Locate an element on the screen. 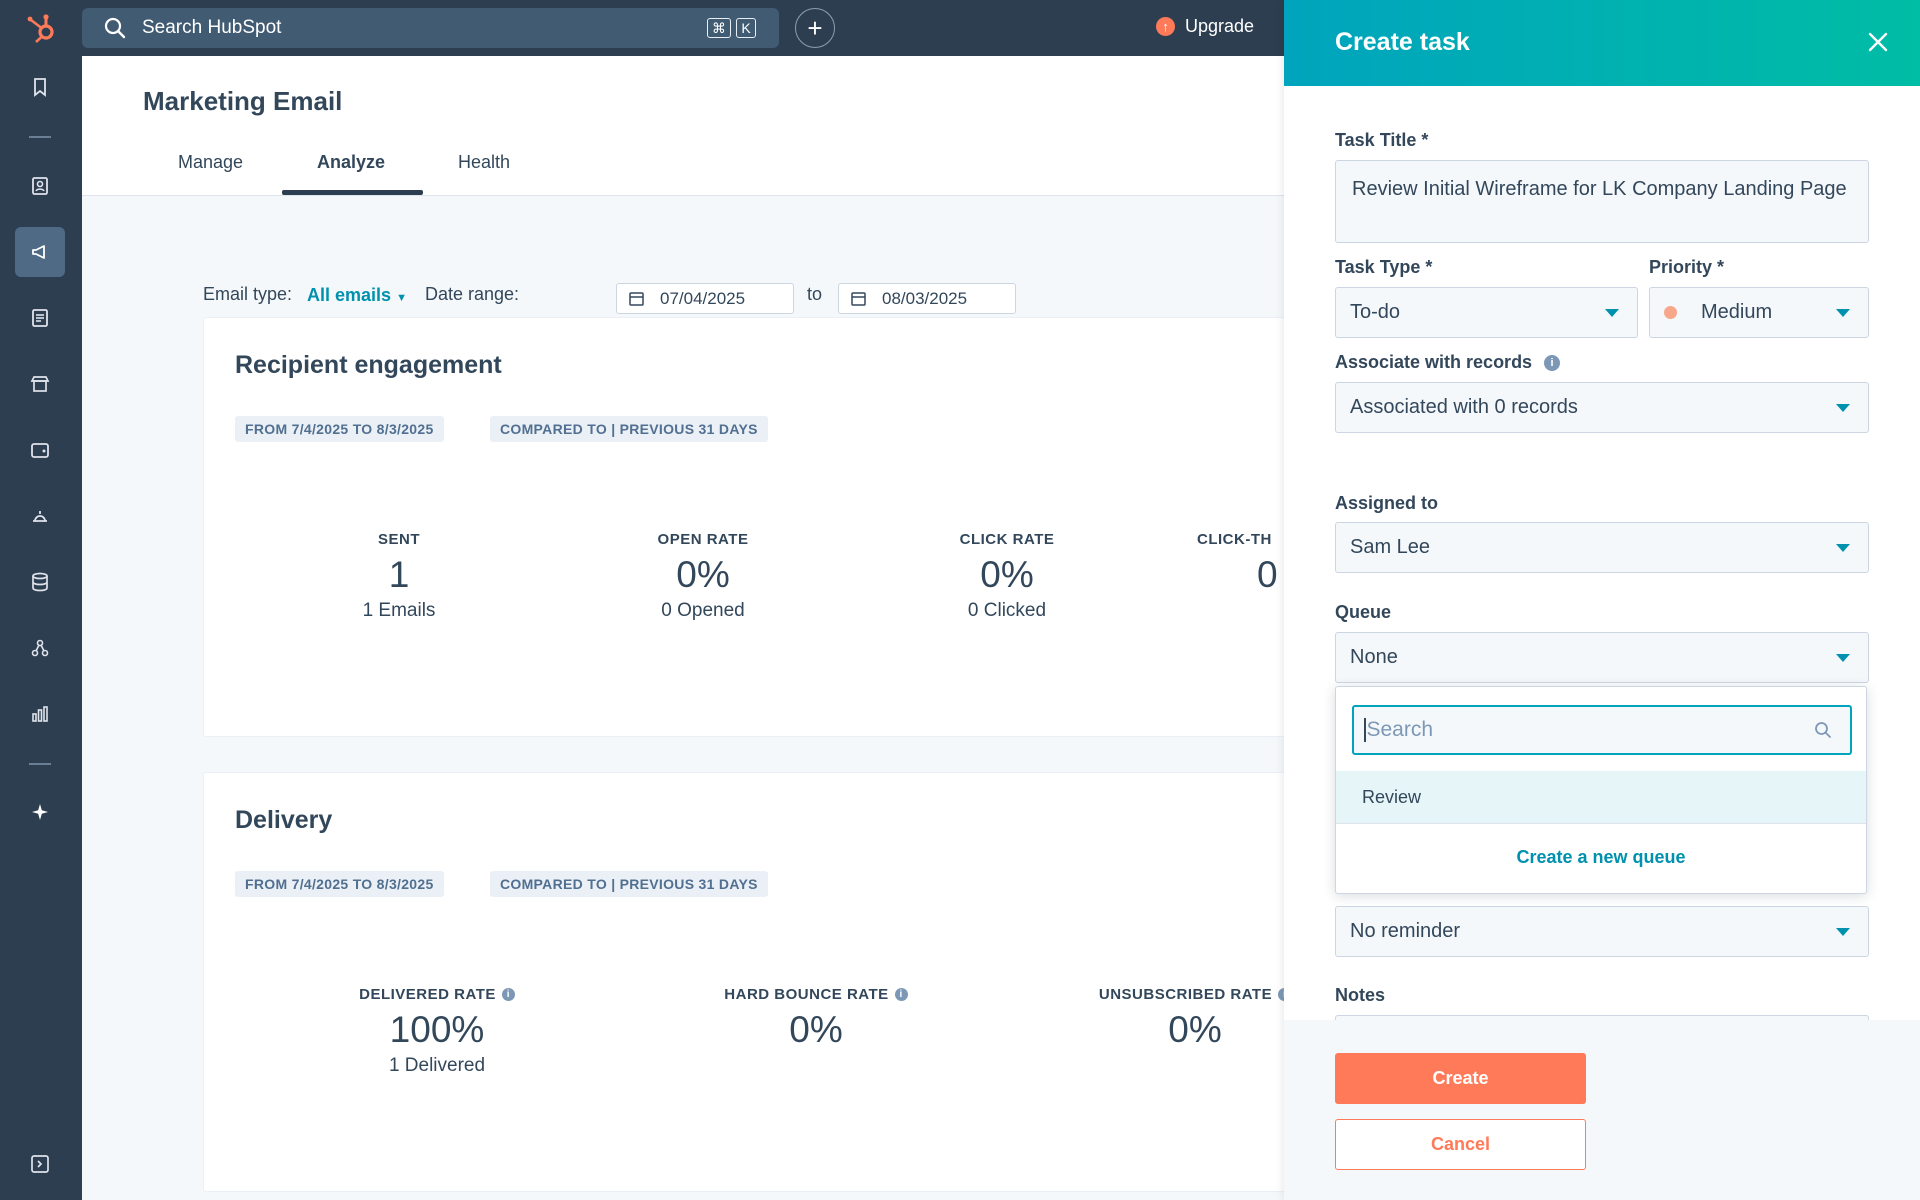 This screenshot has height=1200, width=1920. search-placeholder: Search HubSpot is located at coordinates (212, 27).